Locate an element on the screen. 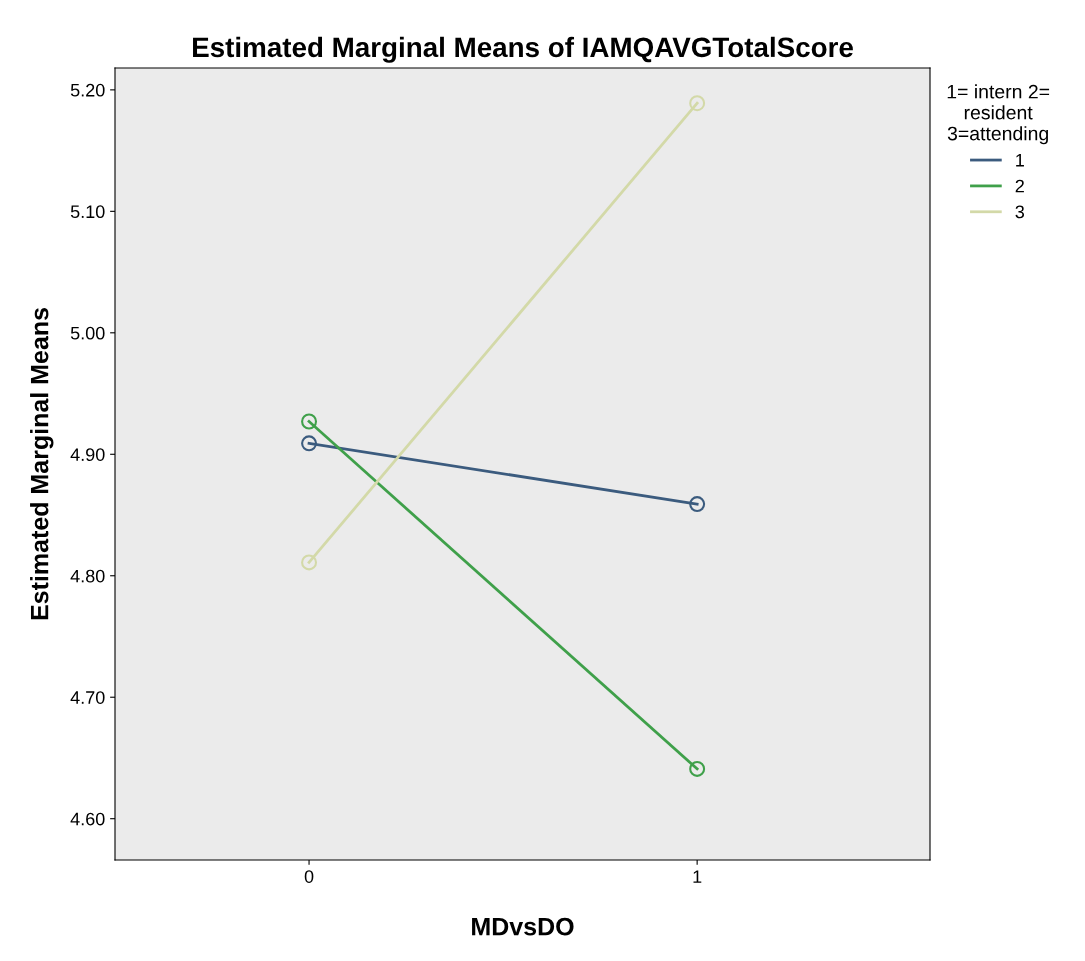 This screenshot has height=961, width=1085. y-tick-label: 4.80 is located at coordinates (87, 576).